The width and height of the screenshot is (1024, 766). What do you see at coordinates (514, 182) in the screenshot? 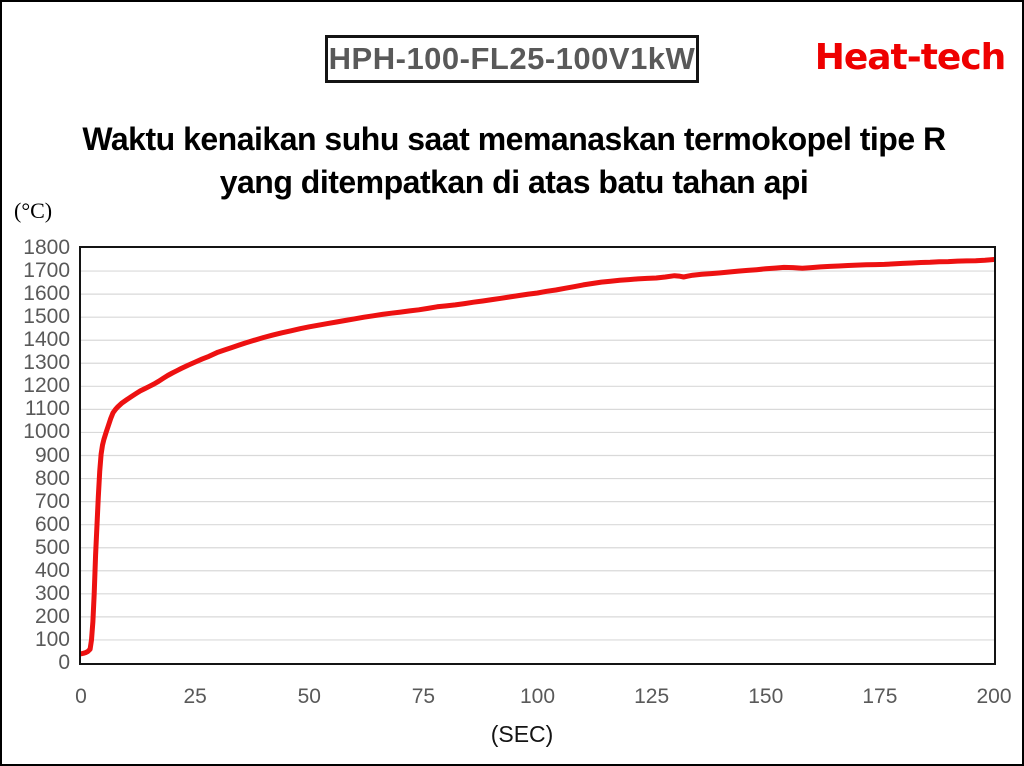
I see `chart-title-line2: yang ditempatkan di atas batu tahan api` at bounding box center [514, 182].